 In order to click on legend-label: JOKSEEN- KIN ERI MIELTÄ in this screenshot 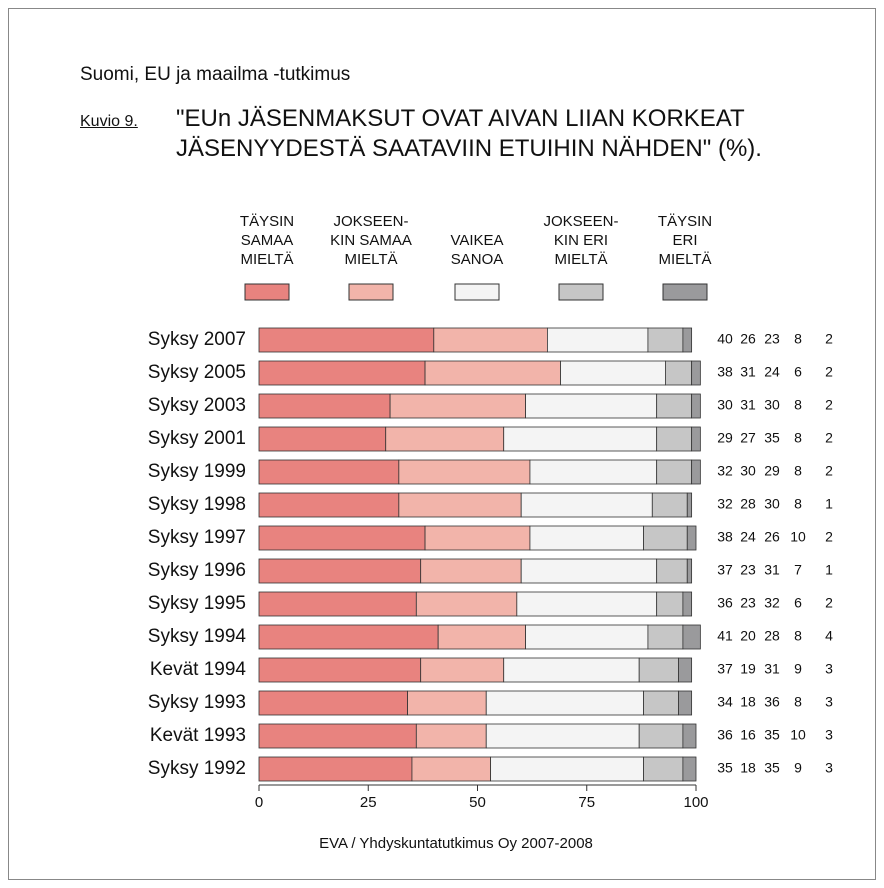, I will do `click(581, 240)`.